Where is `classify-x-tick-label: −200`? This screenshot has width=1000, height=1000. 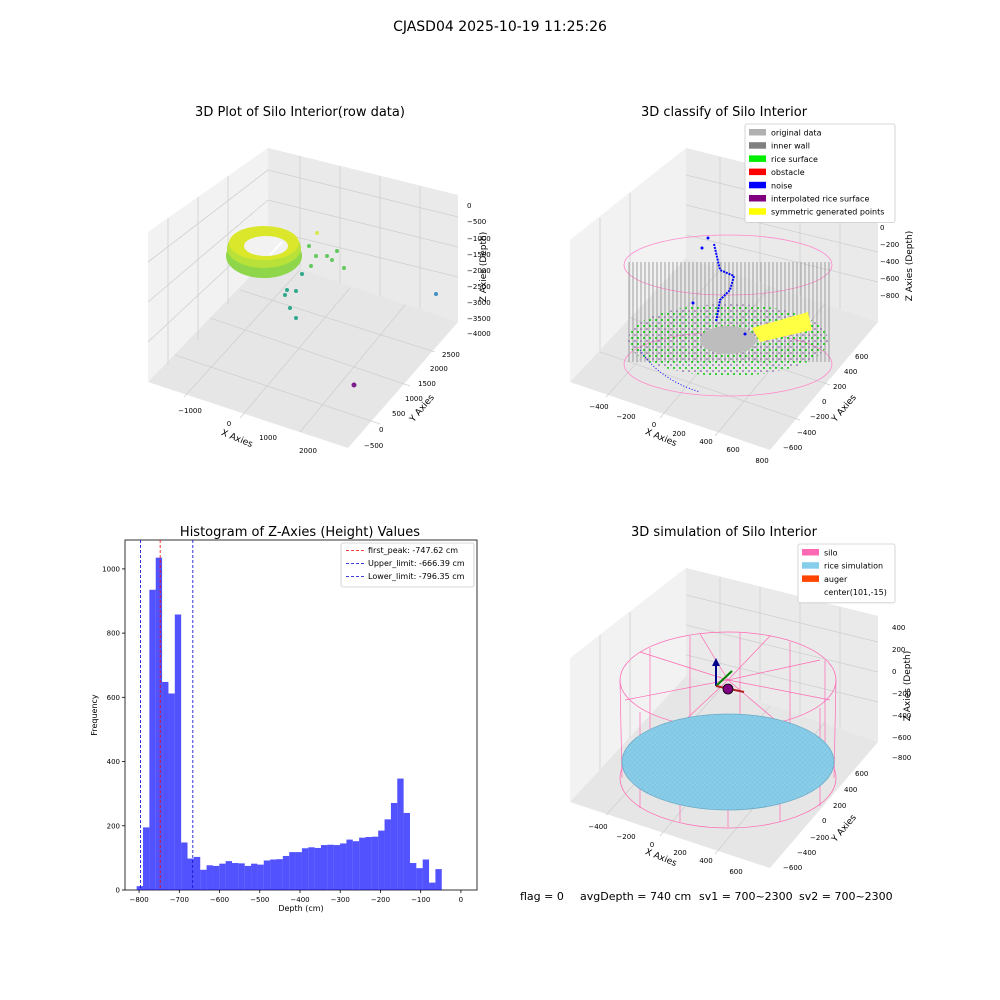 classify-x-tick-label: −200 is located at coordinates (625, 417).